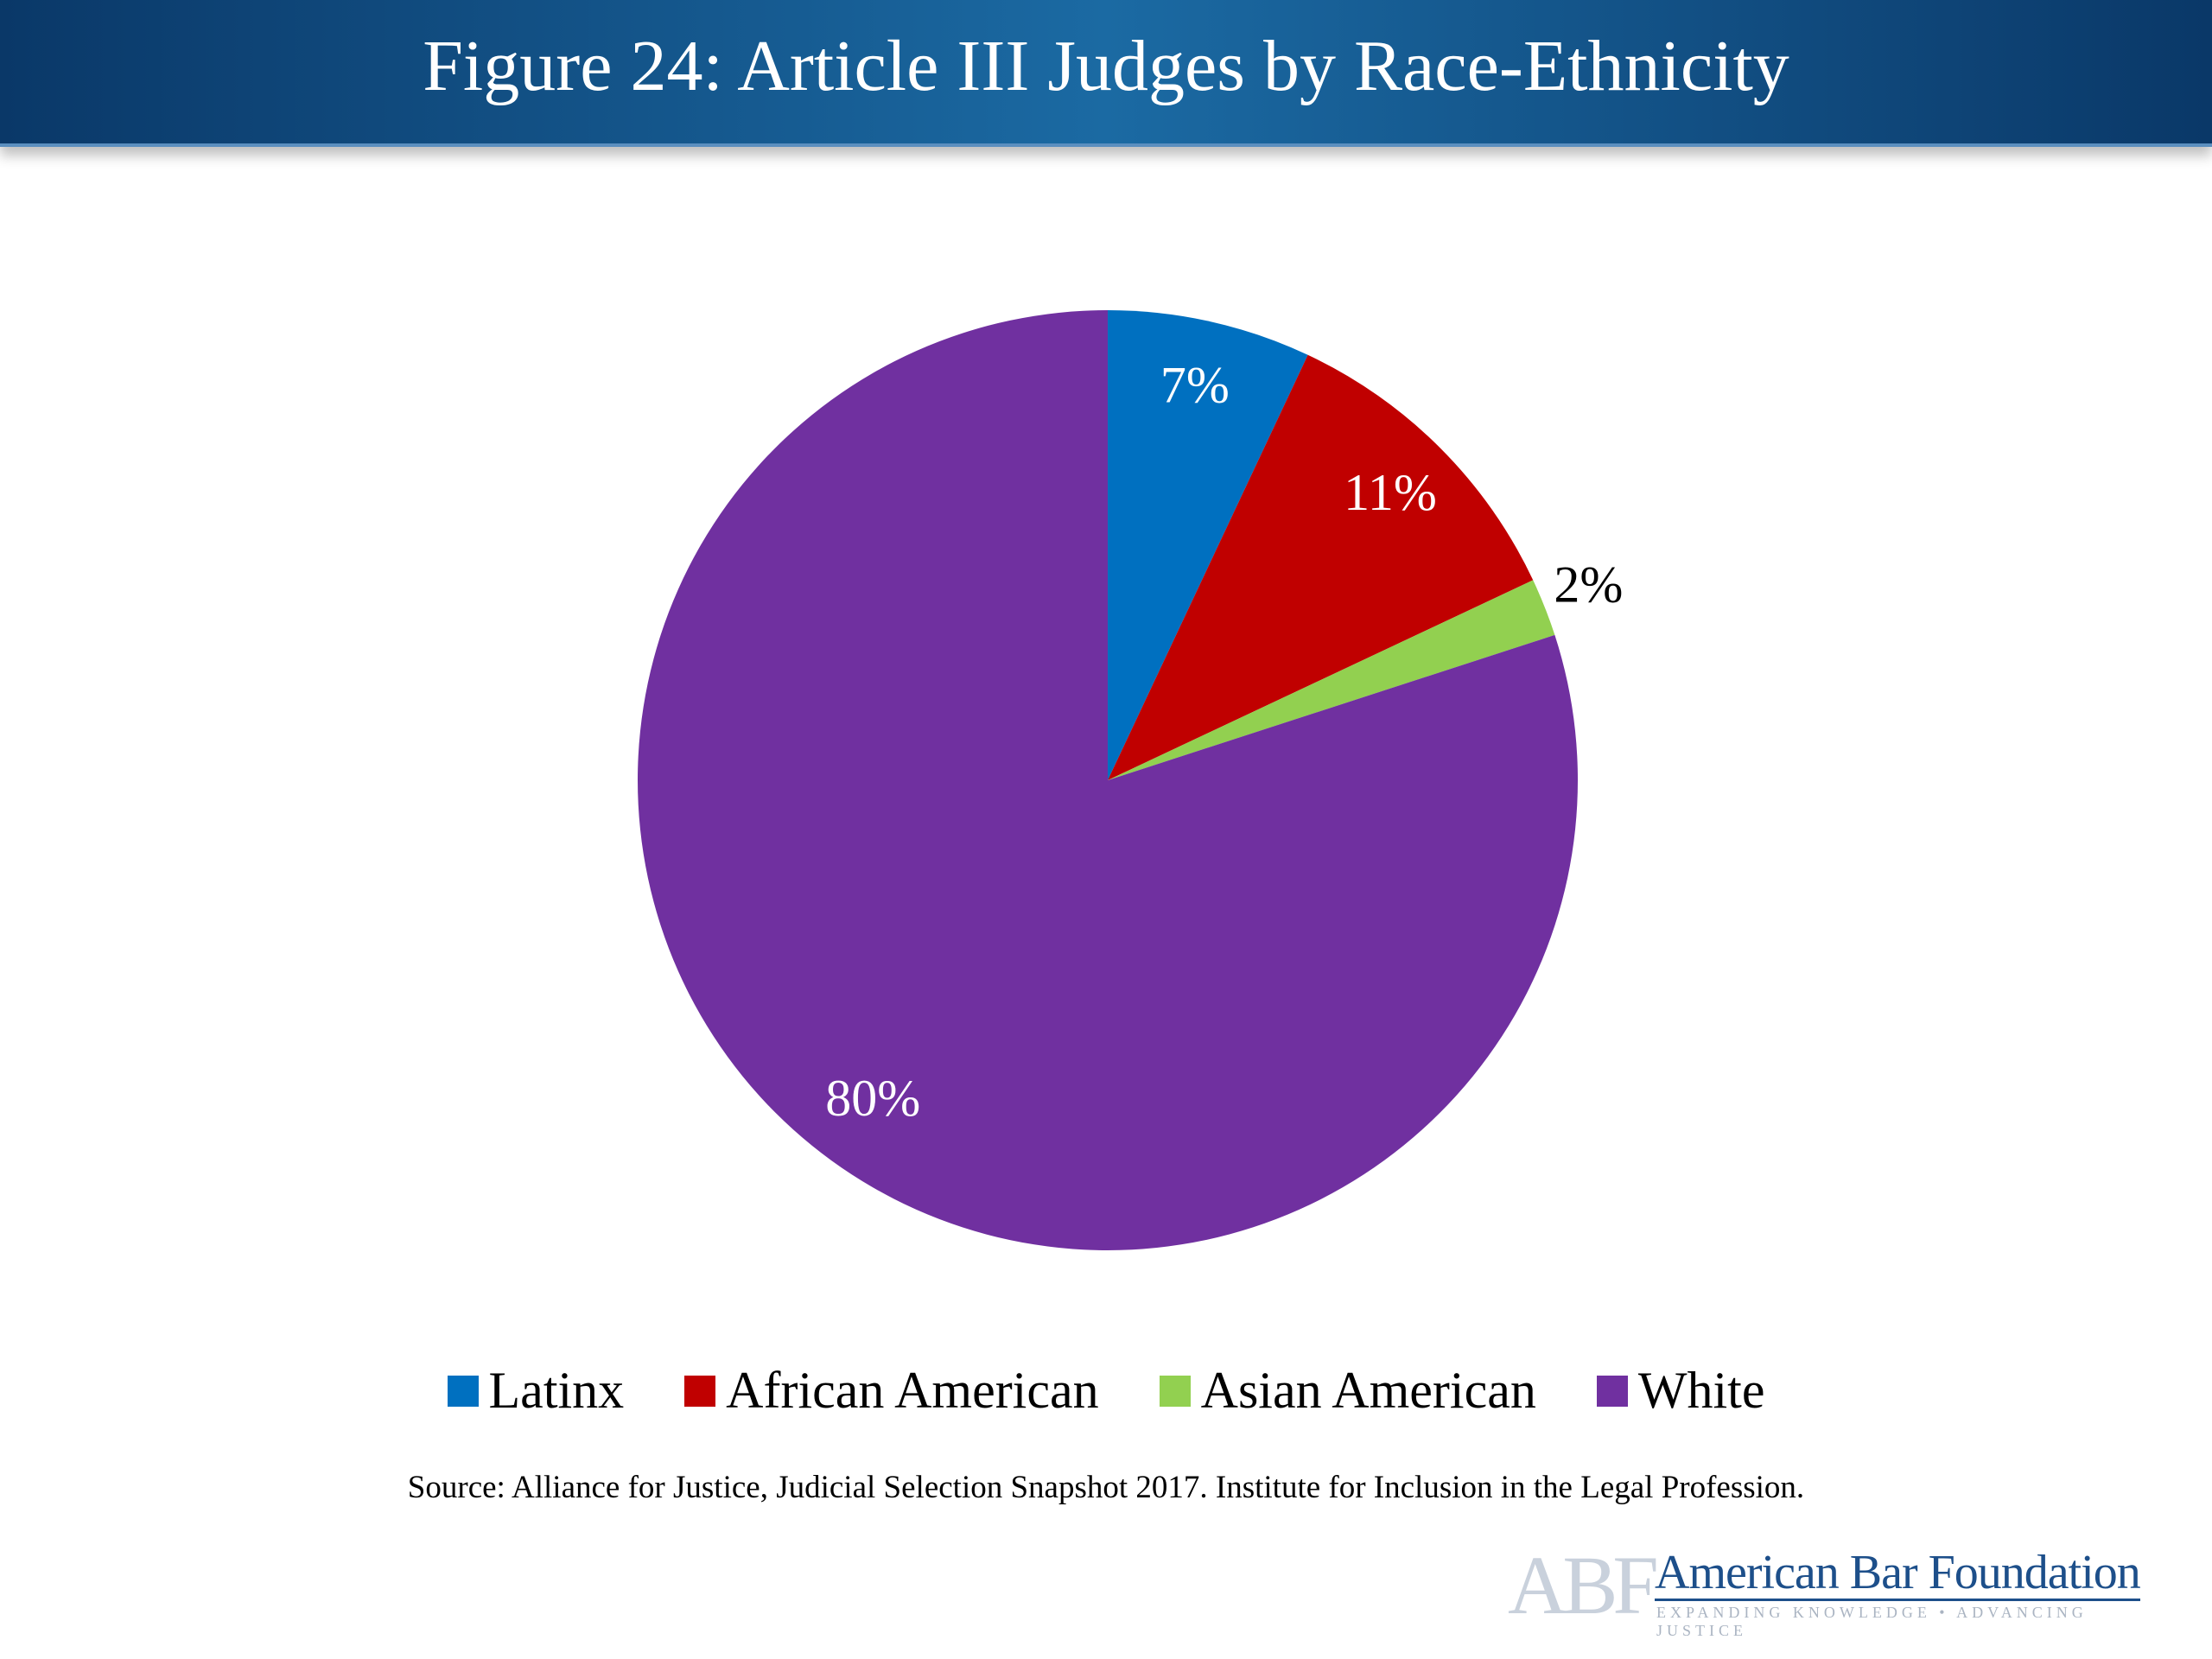 This screenshot has height=1659, width=2212. Describe the element at coordinates (556, 1390) in the screenshot. I see `legend-label: Latinx` at that location.